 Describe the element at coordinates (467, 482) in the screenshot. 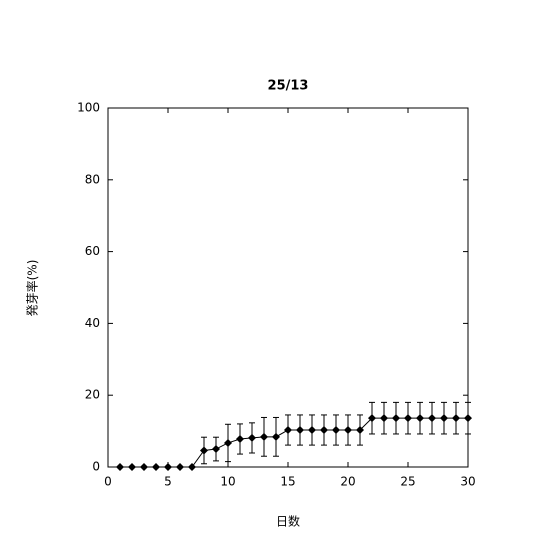

I see `x-tick-label: 30` at that location.